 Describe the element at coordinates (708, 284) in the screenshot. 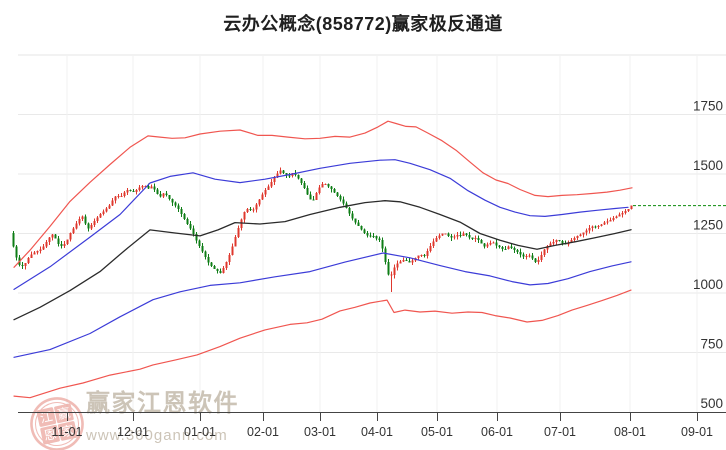

I see `y-axis-tick-label: 1000` at that location.